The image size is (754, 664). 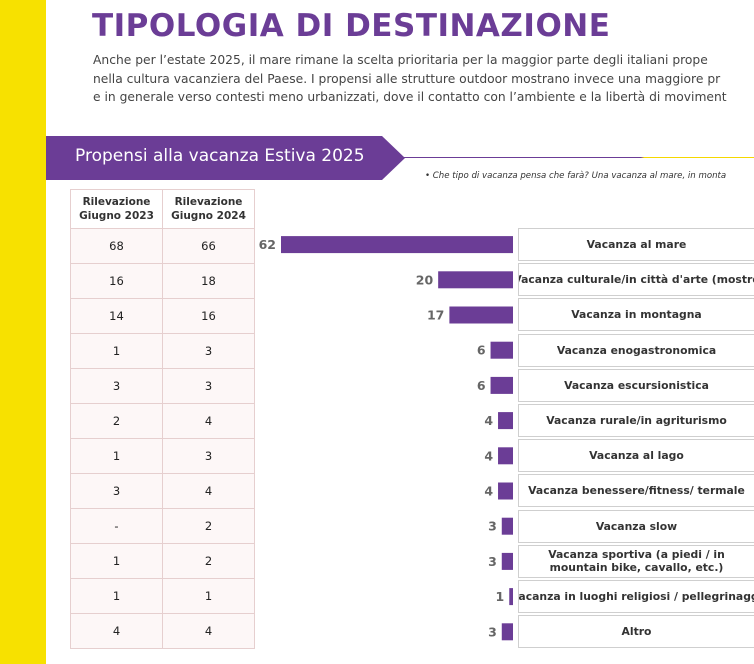 What do you see at coordinates (23, 332) in the screenshot?
I see `yellow-side-band` at bounding box center [23, 332].